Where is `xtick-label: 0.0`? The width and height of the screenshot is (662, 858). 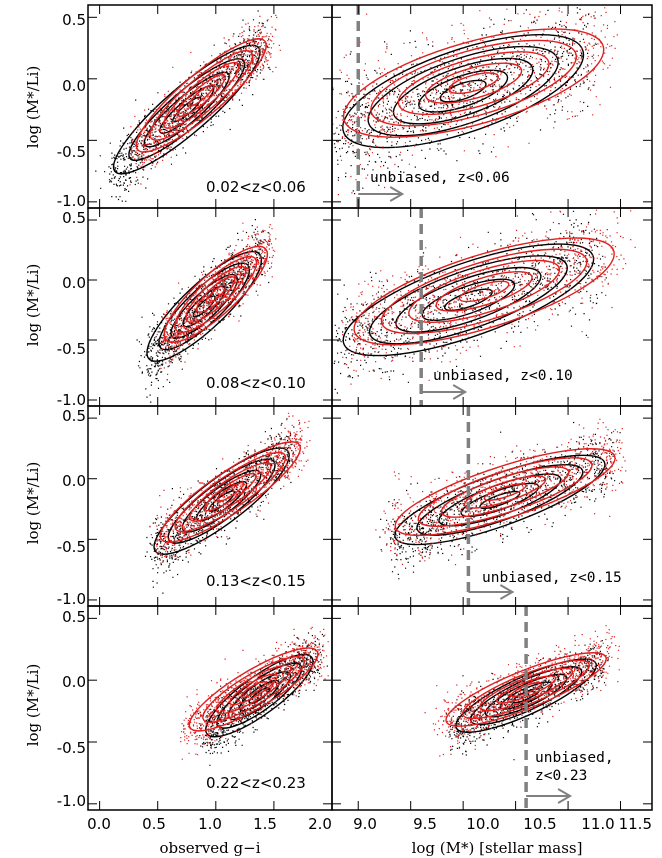
xtick-label: 0.0 is located at coordinates (99, 824).